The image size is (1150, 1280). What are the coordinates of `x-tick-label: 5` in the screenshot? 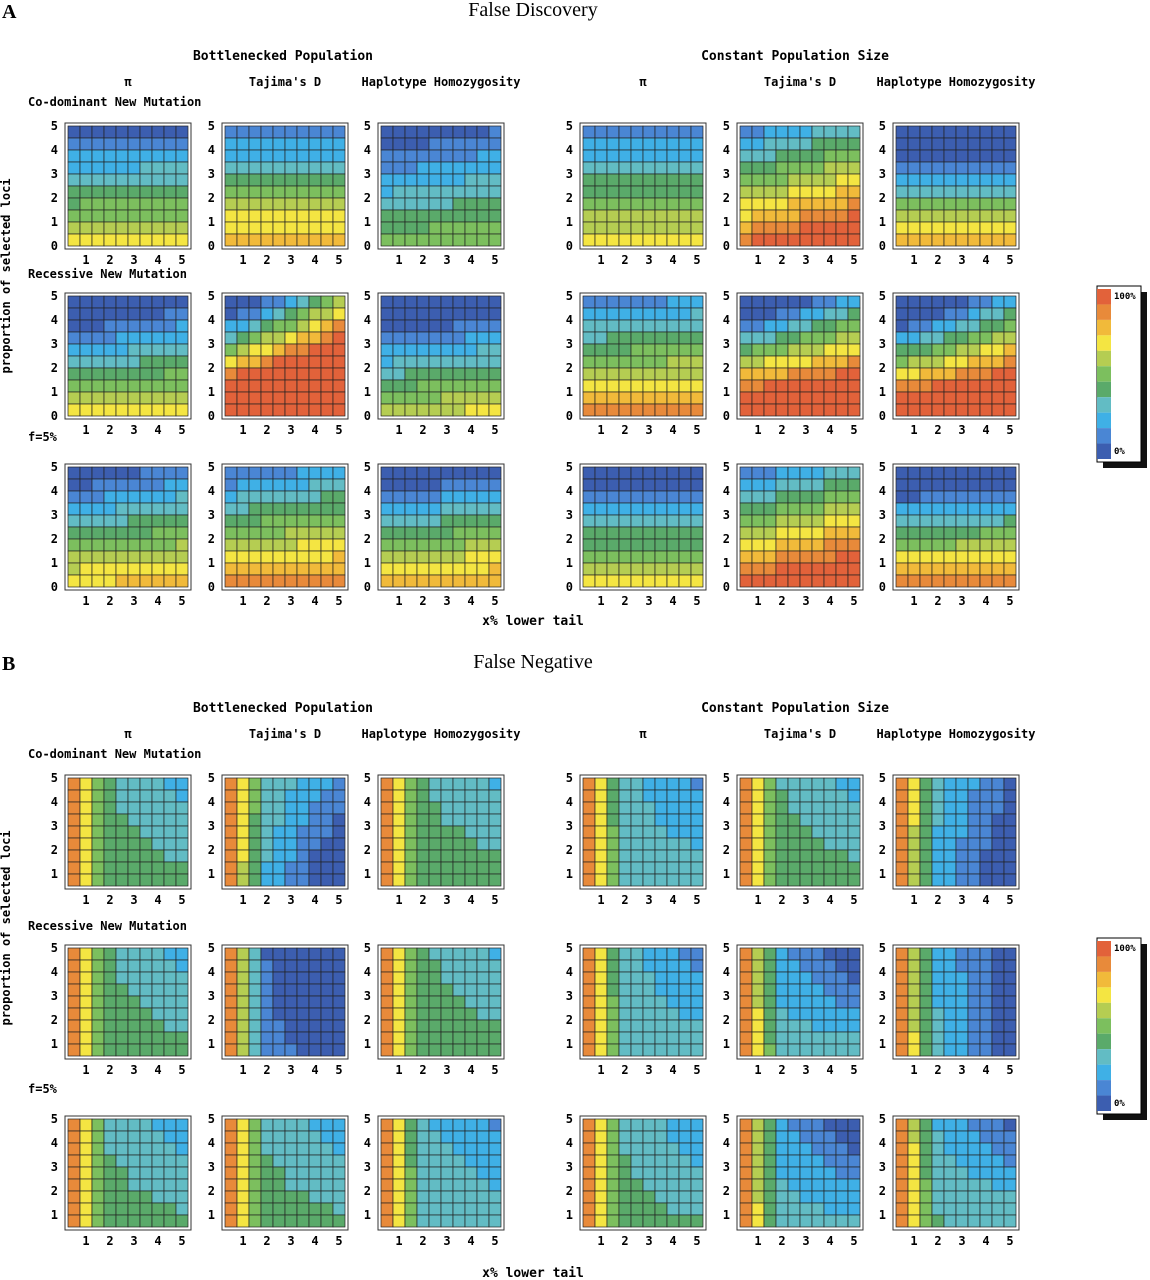 It's located at (696, 601).